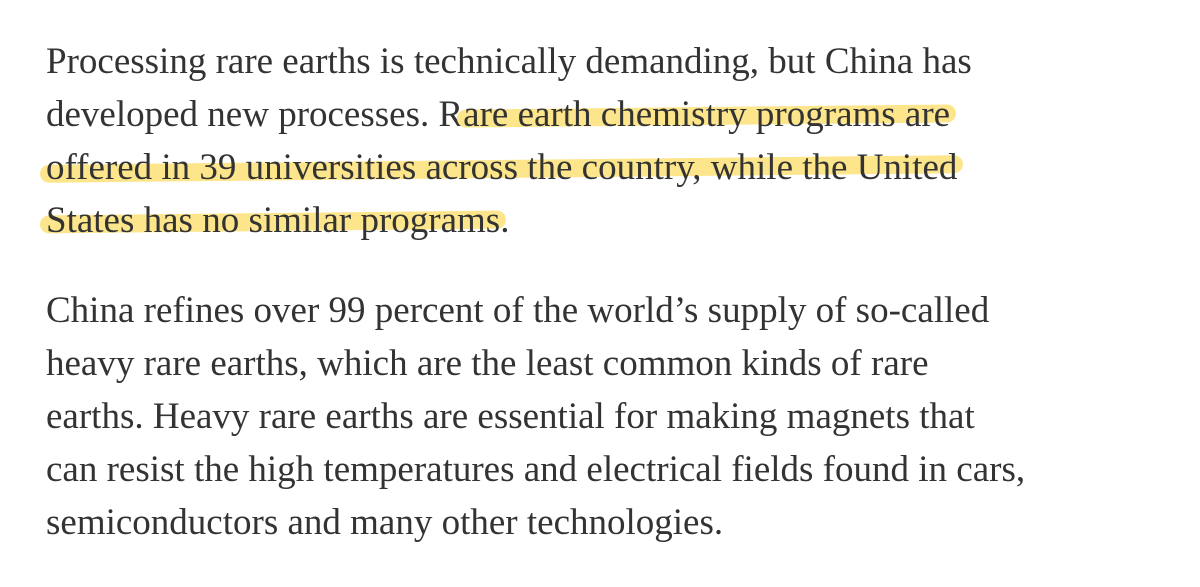 This screenshot has width=1200, height=587. I want to click on text-line: States has no similar programs., so click(606, 220).